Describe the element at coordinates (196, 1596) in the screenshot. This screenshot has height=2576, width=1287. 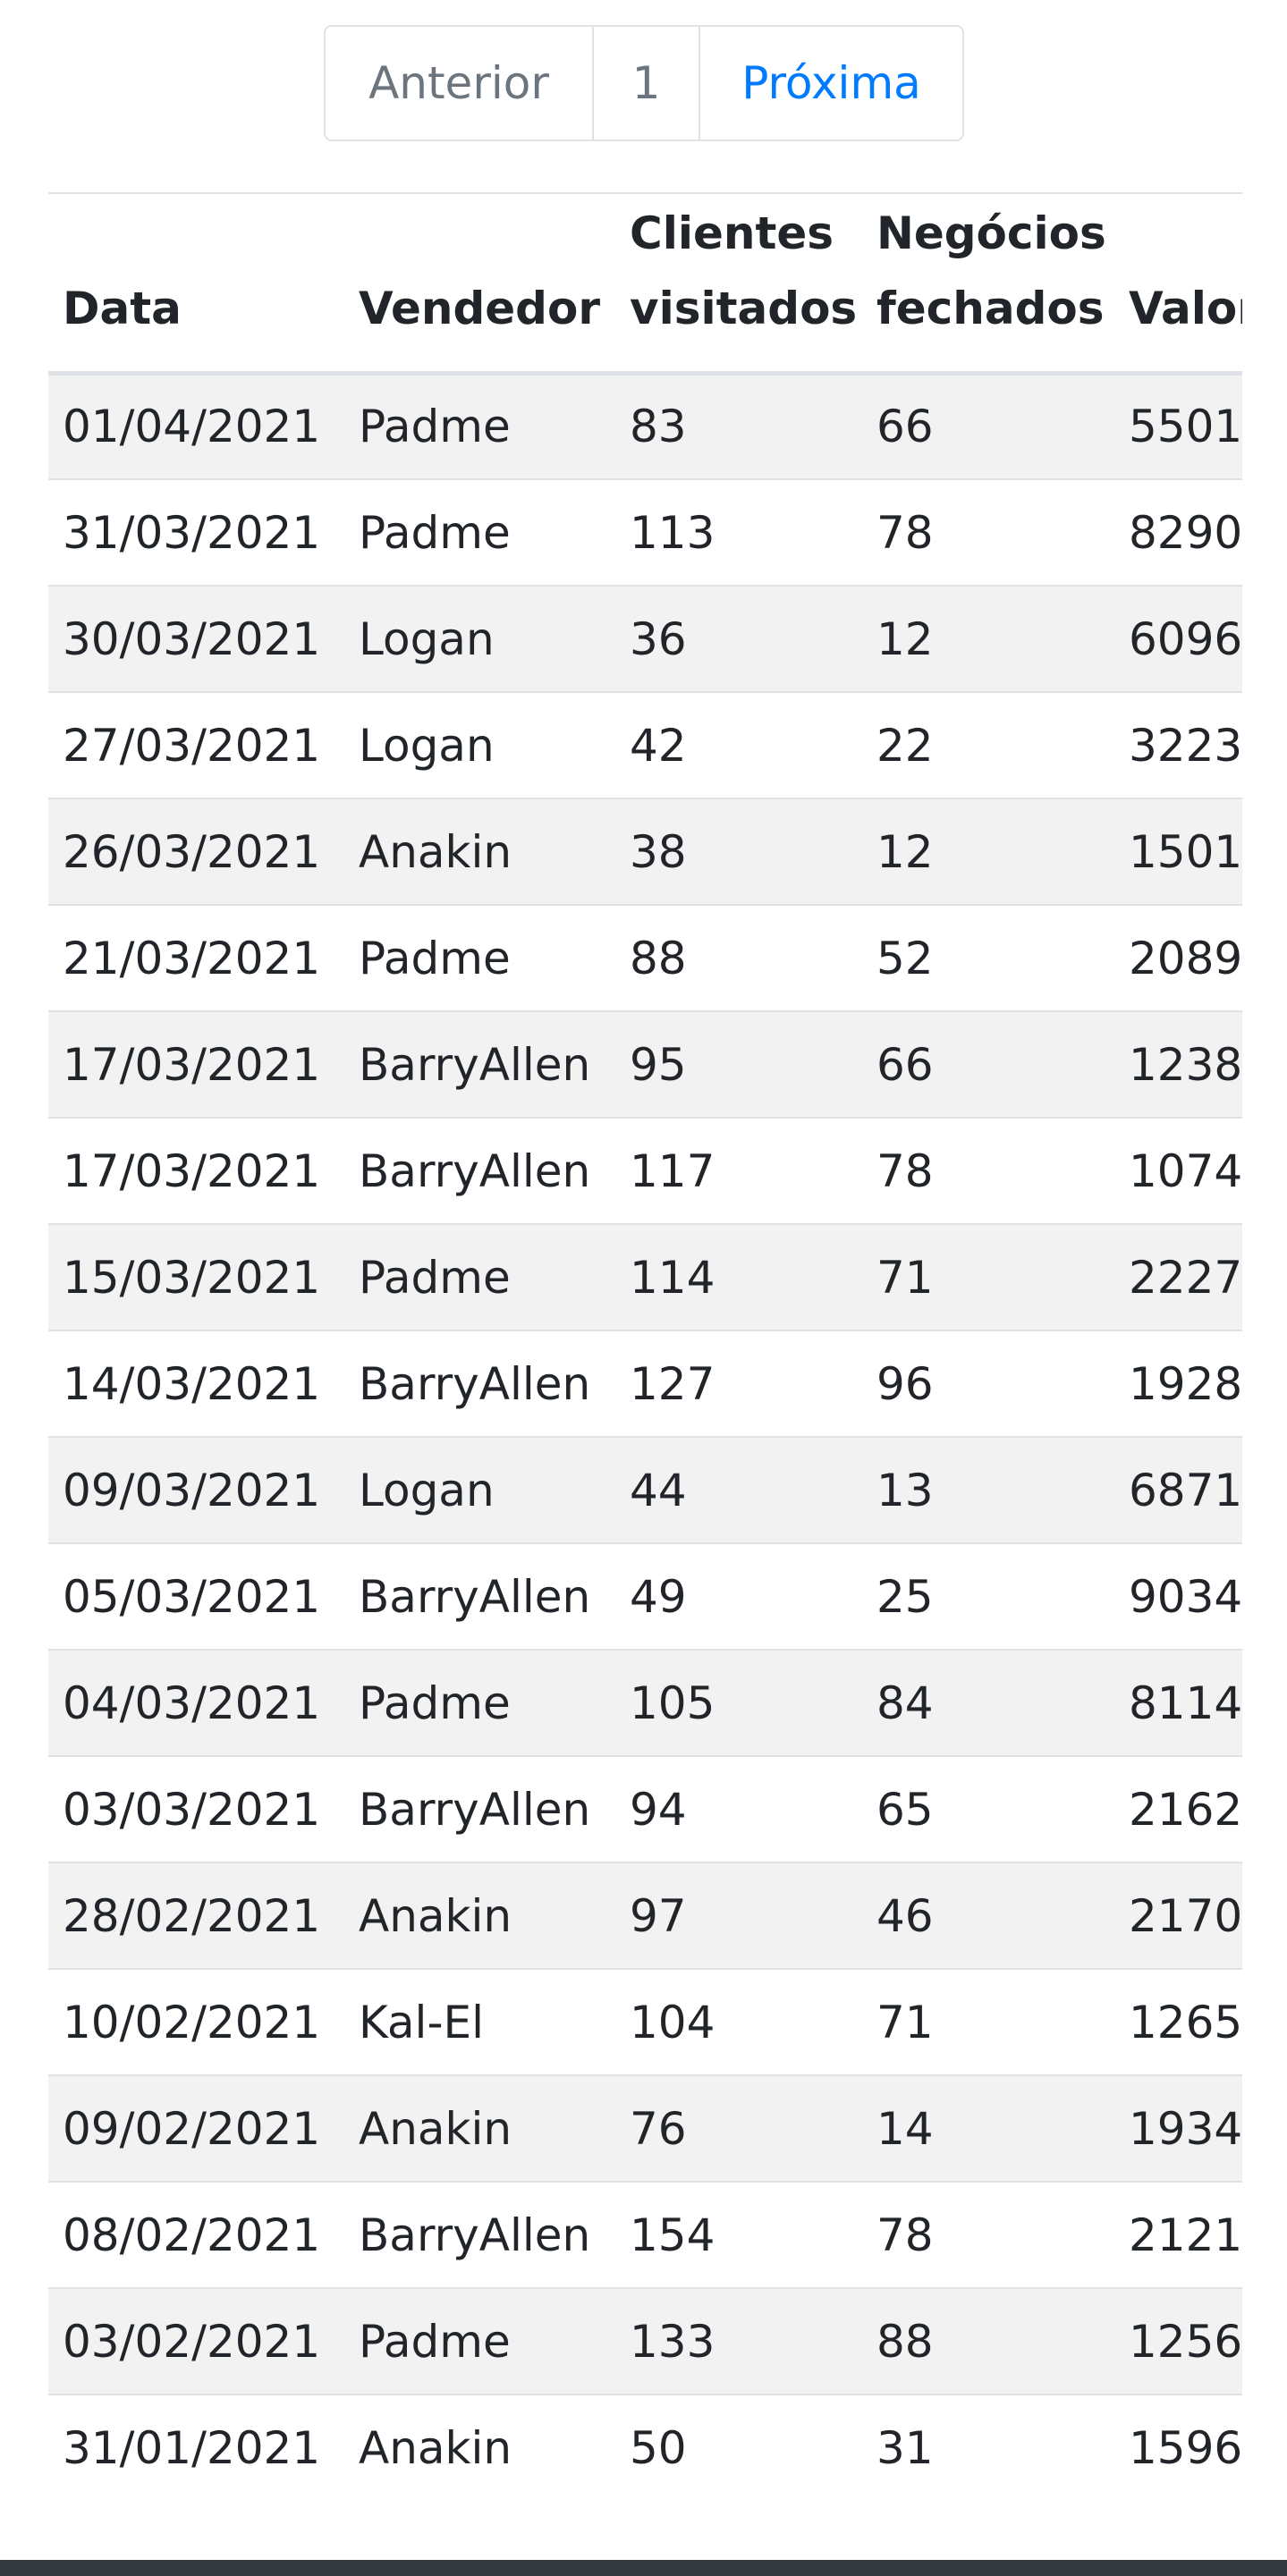
I see `cell-date: 05/03/2021` at that location.